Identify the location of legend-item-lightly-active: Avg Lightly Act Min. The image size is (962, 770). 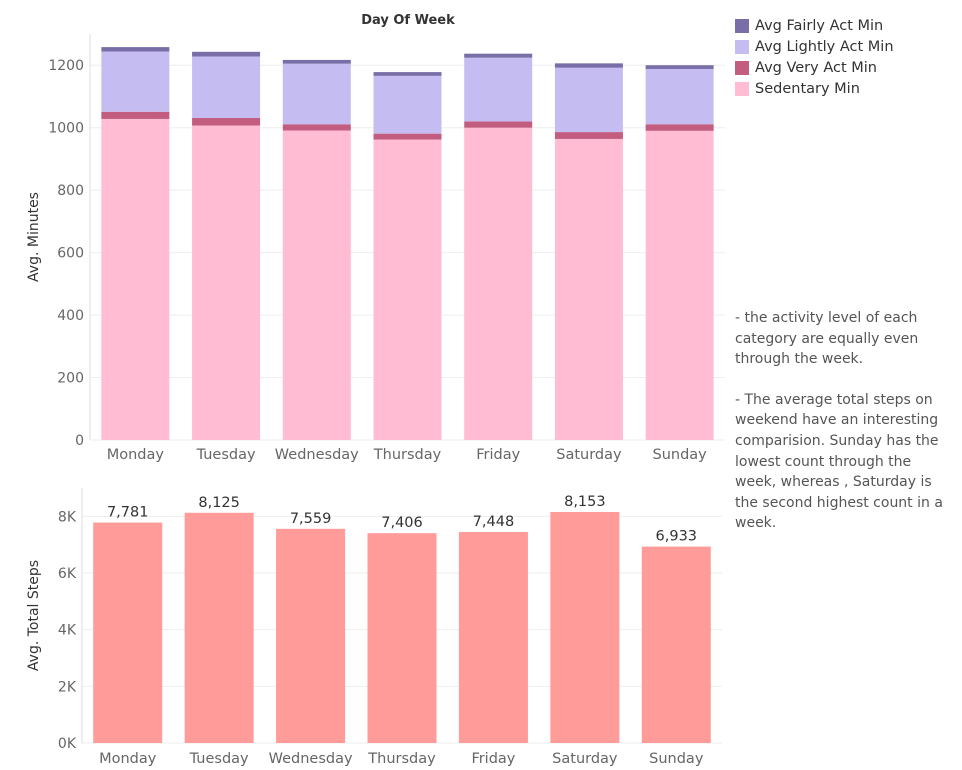
(814, 46).